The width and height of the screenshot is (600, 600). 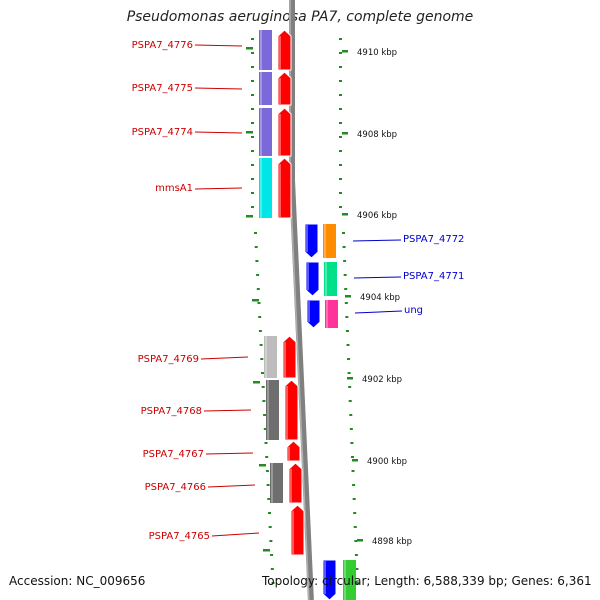 What do you see at coordinates (179, 536) in the screenshot?
I see `gene-label: PSPA7_4765` at bounding box center [179, 536].